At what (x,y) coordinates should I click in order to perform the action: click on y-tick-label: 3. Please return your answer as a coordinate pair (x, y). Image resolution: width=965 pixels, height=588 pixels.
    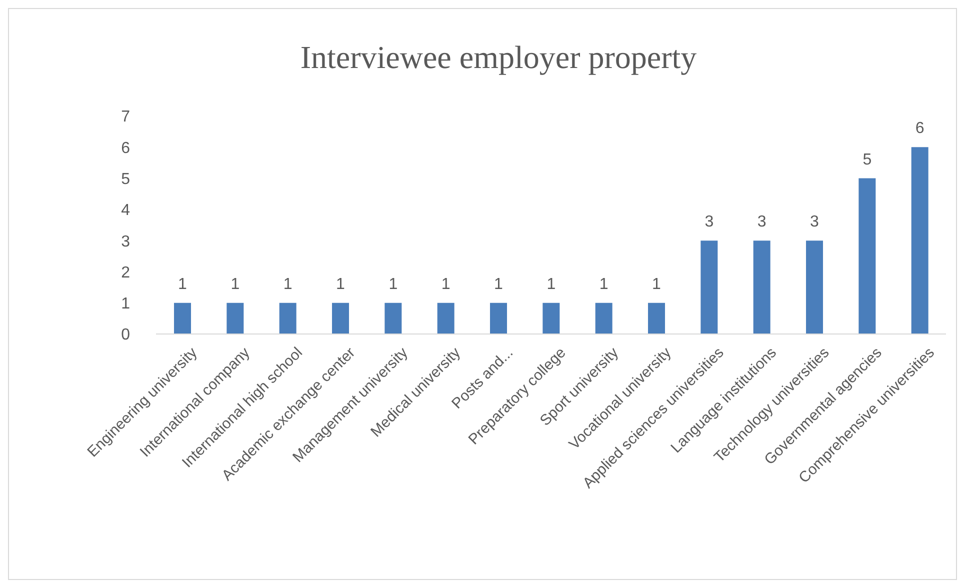
    Looking at the image, I should click on (125, 241).